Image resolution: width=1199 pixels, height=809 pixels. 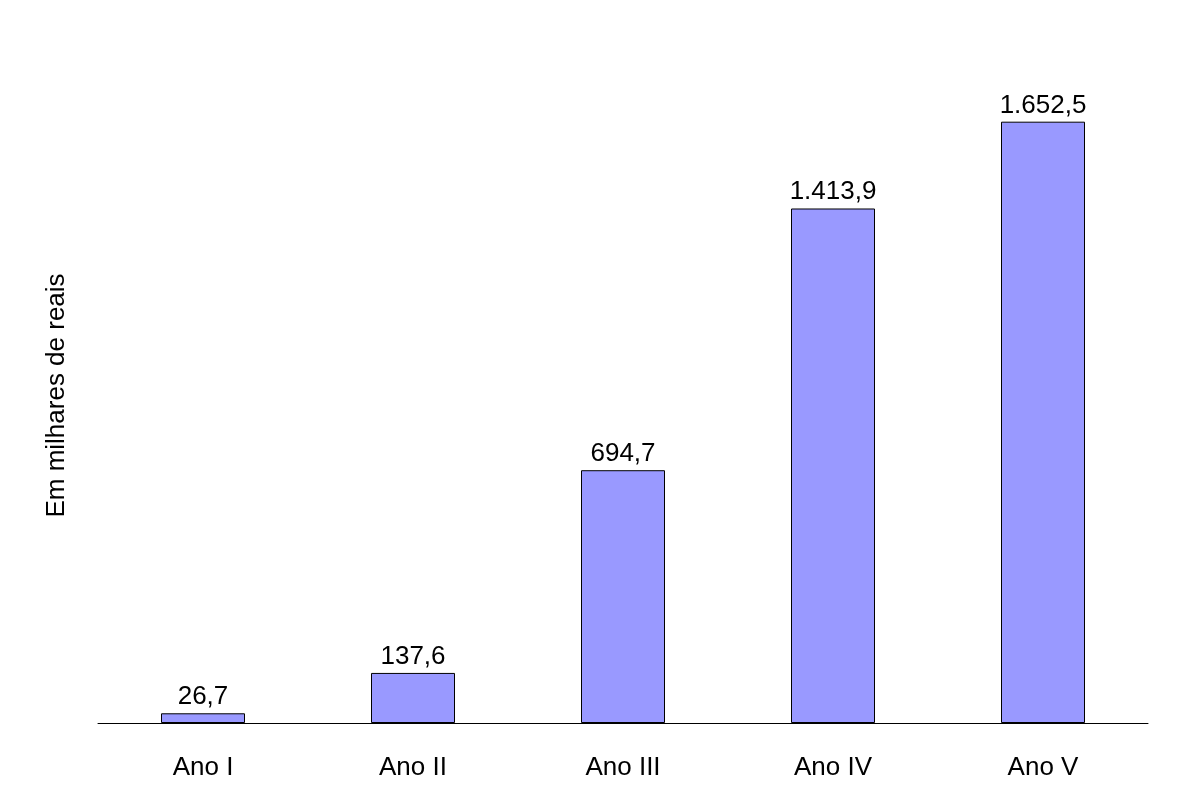 I want to click on x-tick-label: Ano III, so click(x=623, y=766).